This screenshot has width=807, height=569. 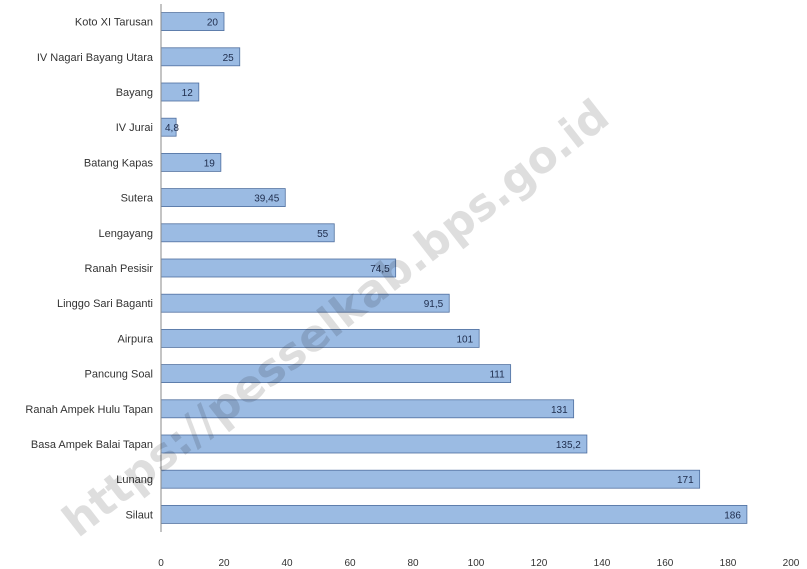 I want to click on category-label: Lunang, so click(x=134, y=480).